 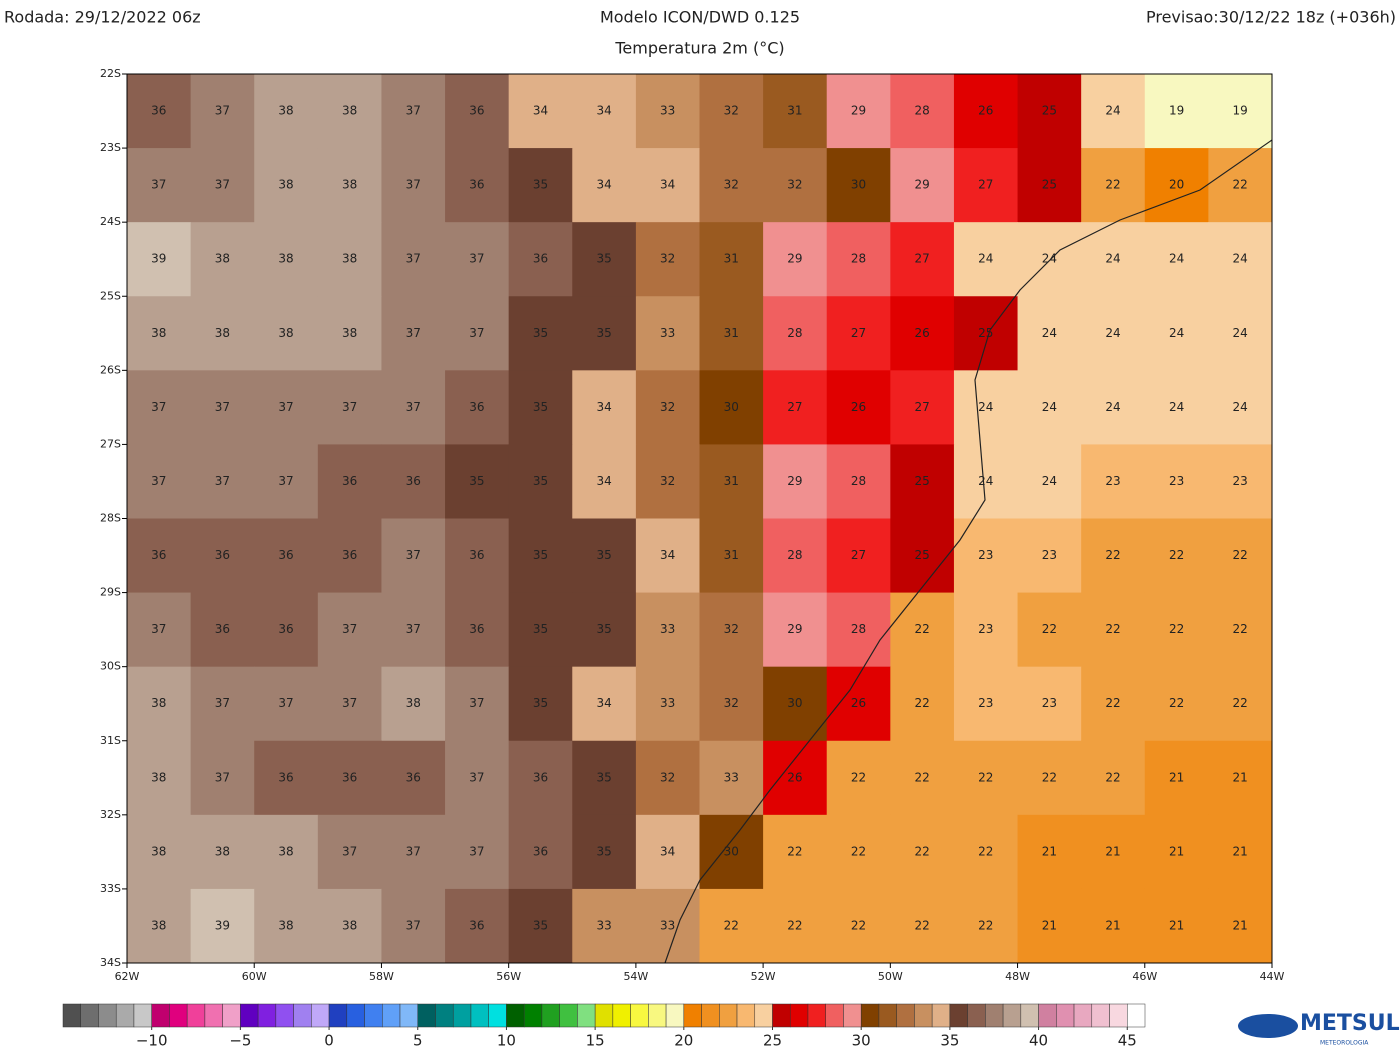 I want to click on lon-label: 44W, so click(x=1272, y=976).